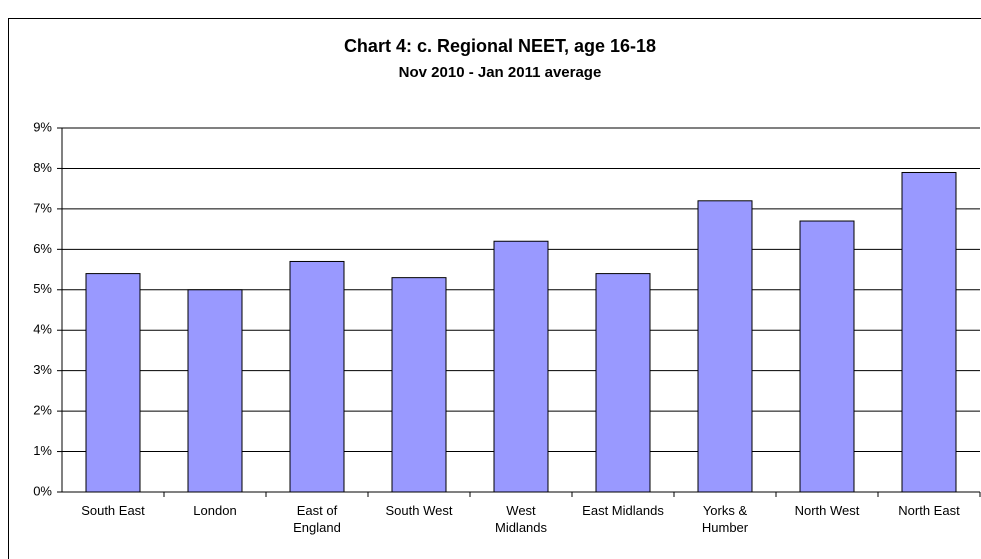 Image resolution: width=981 pixels, height=559 pixels. I want to click on chart-subtitle: Nov 2010 - Jan 2011 average, so click(500, 72).